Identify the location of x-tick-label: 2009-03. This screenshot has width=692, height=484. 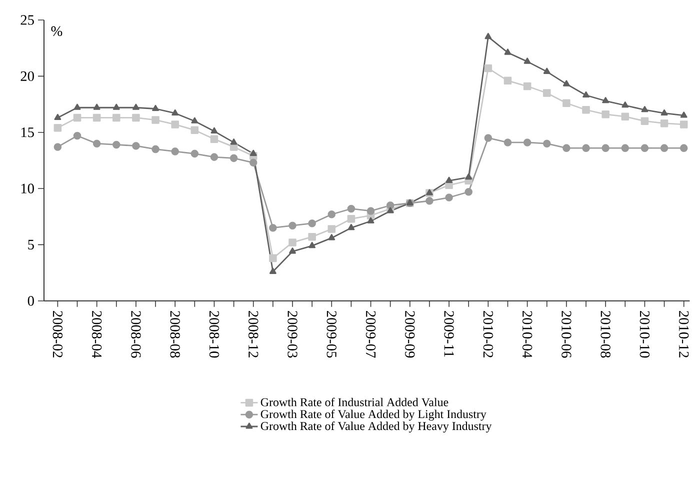
(293, 334).